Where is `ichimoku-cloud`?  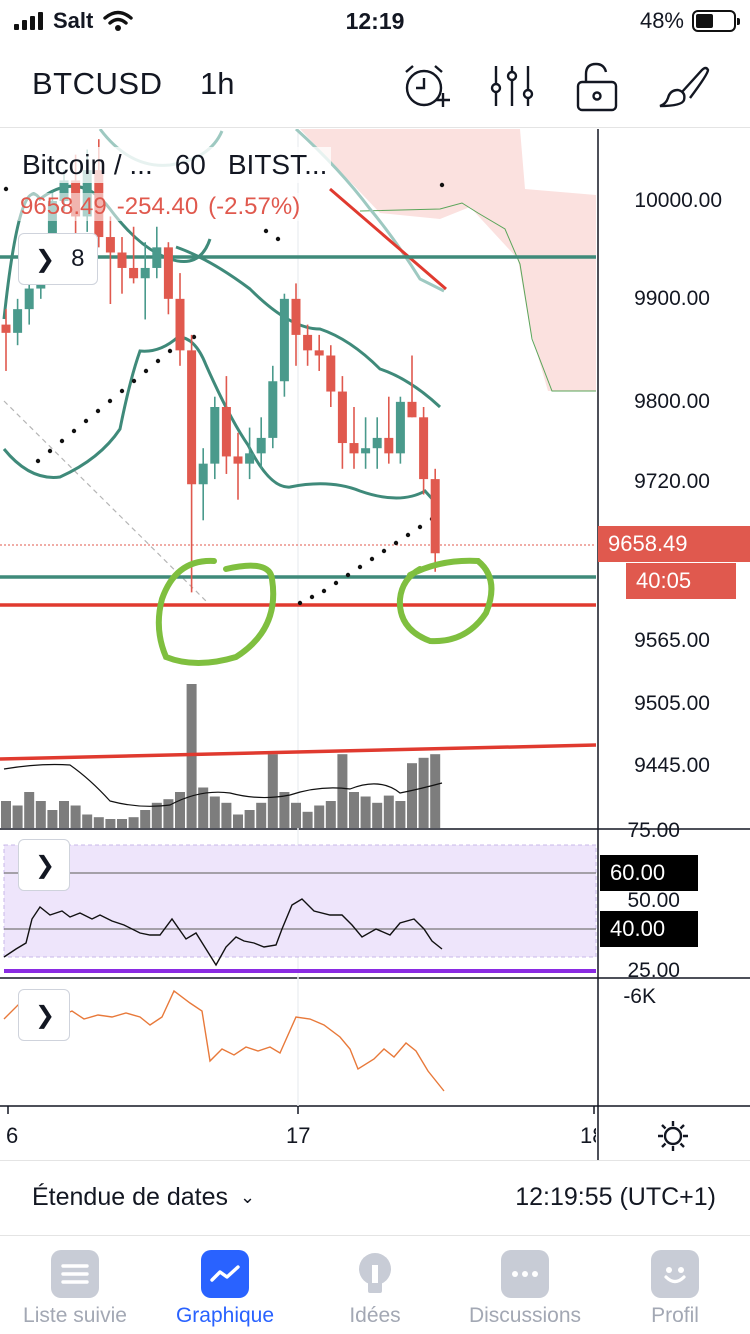
ichimoku-cloud is located at coordinates (410, 260).